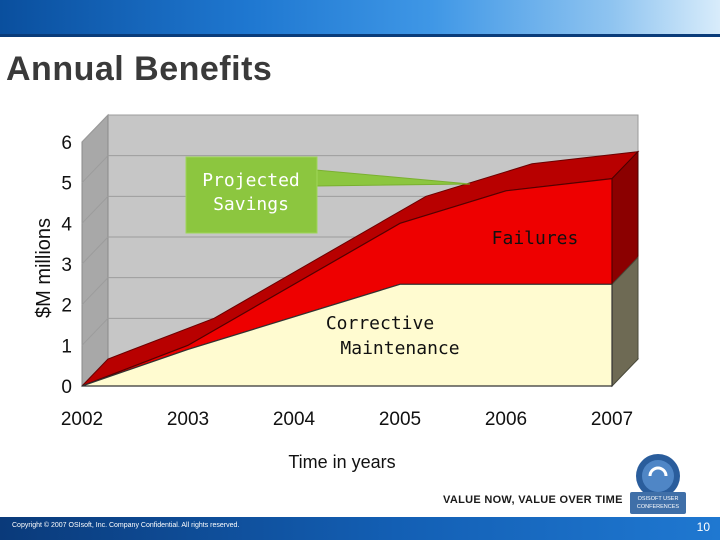  I want to click on projected-savings-box, so click(251, 195).